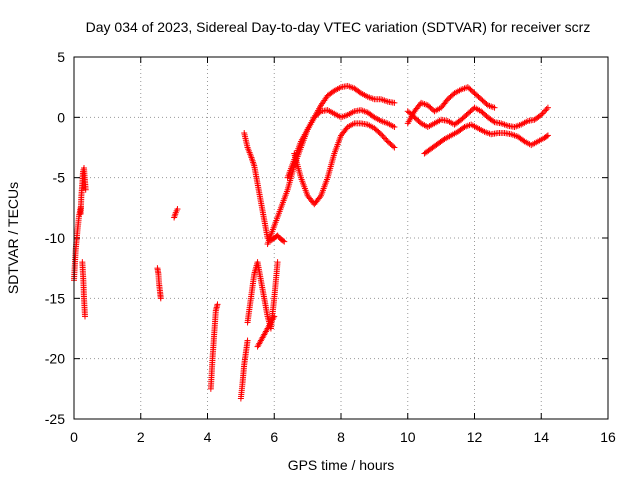  Describe the element at coordinates (84, 289) in the screenshot. I see `series-track-c` at that location.